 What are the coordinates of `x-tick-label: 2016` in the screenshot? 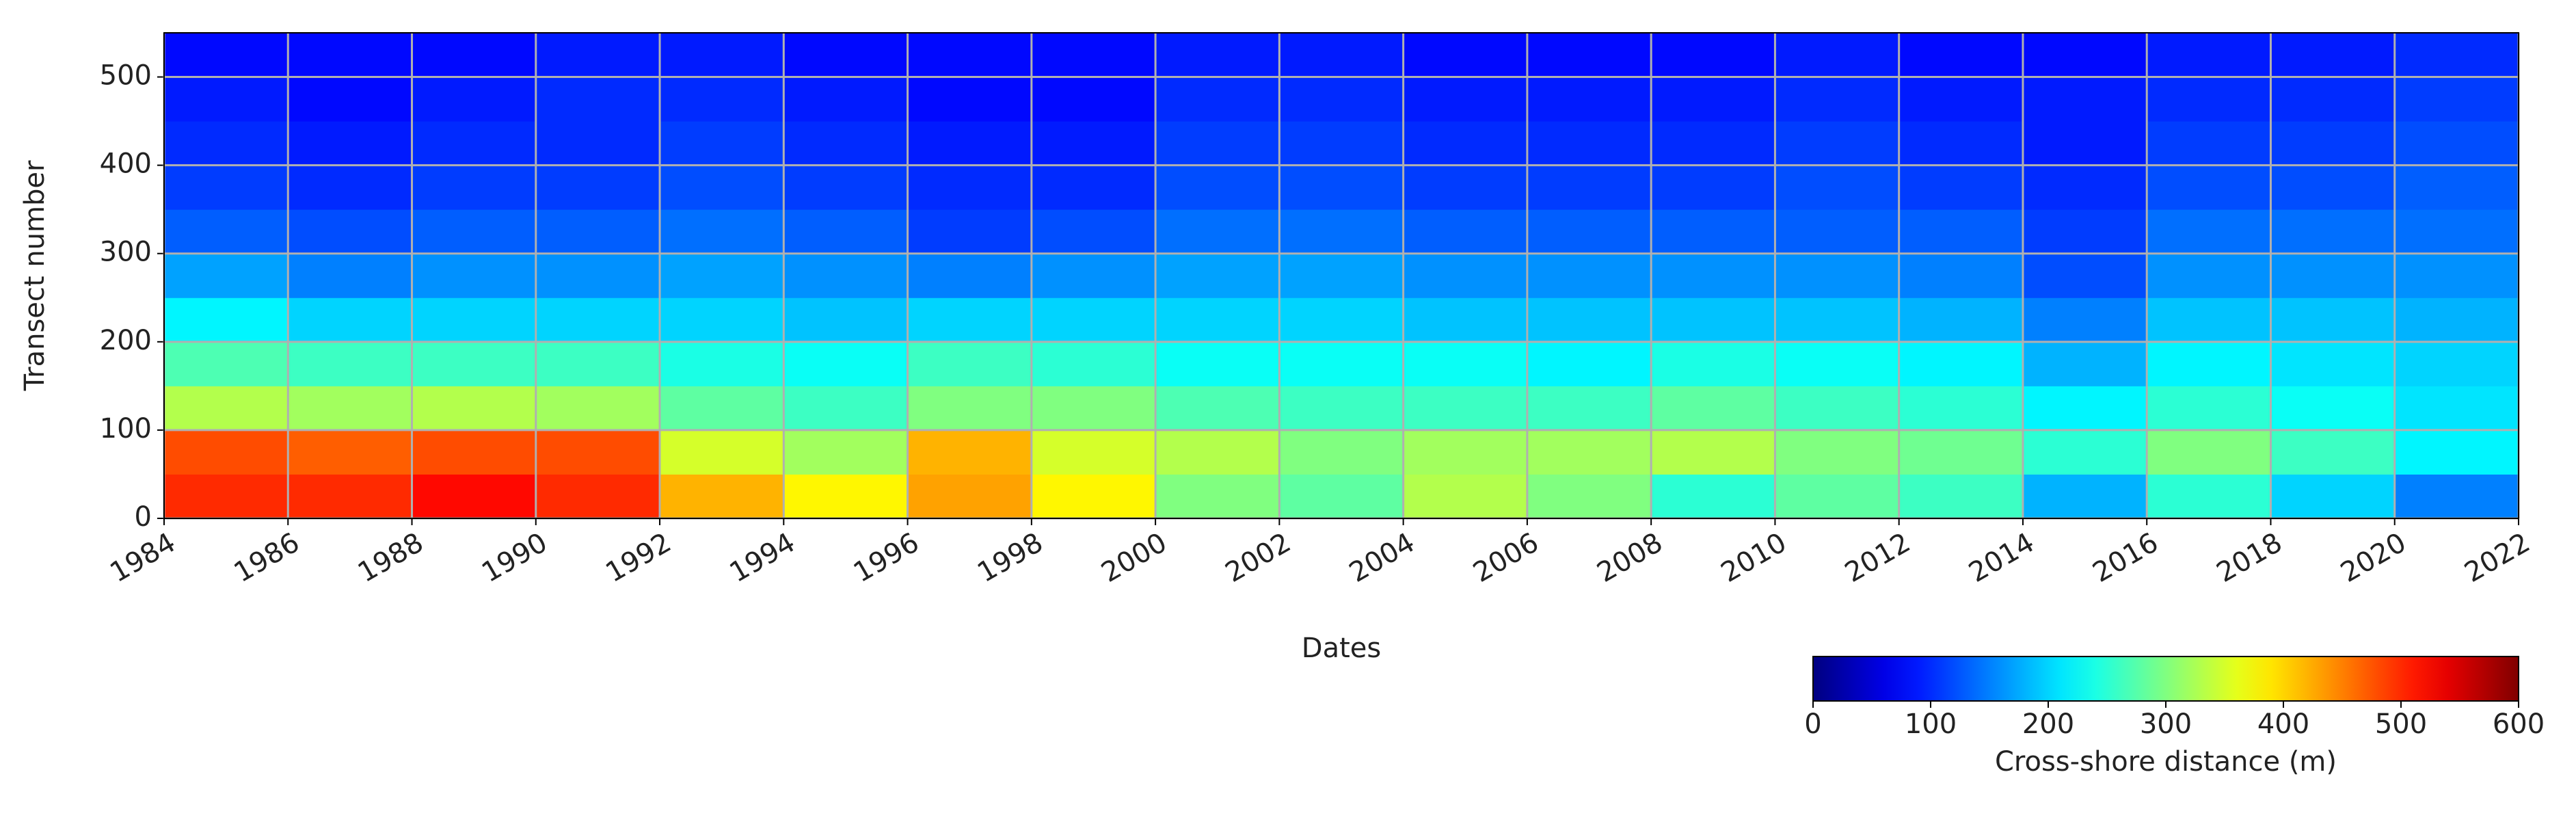 It's located at (2126, 558).